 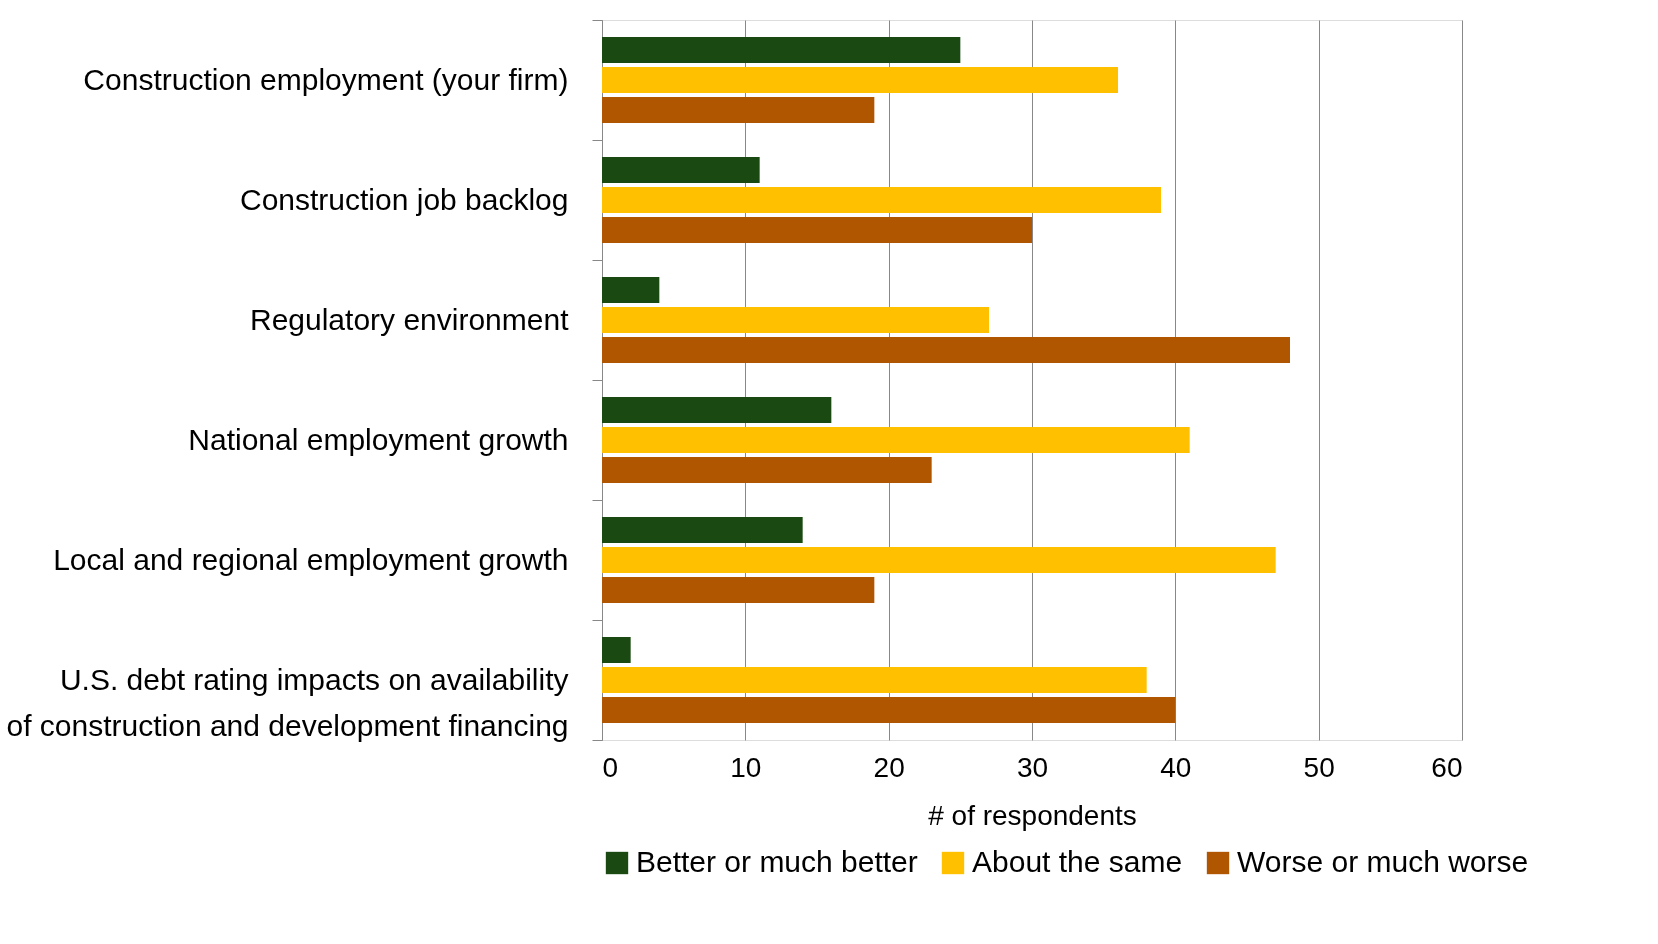 What do you see at coordinates (287, 702) in the screenshot?
I see `y-tick-label: U.S. debt rating impacts on availability of construction and development financing` at bounding box center [287, 702].